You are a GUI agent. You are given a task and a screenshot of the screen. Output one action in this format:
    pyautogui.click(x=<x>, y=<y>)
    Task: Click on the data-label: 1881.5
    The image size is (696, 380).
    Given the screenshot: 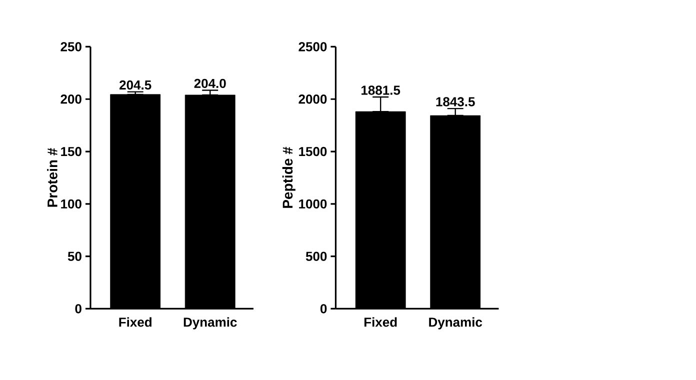 What is the action you would take?
    pyautogui.click(x=381, y=90)
    